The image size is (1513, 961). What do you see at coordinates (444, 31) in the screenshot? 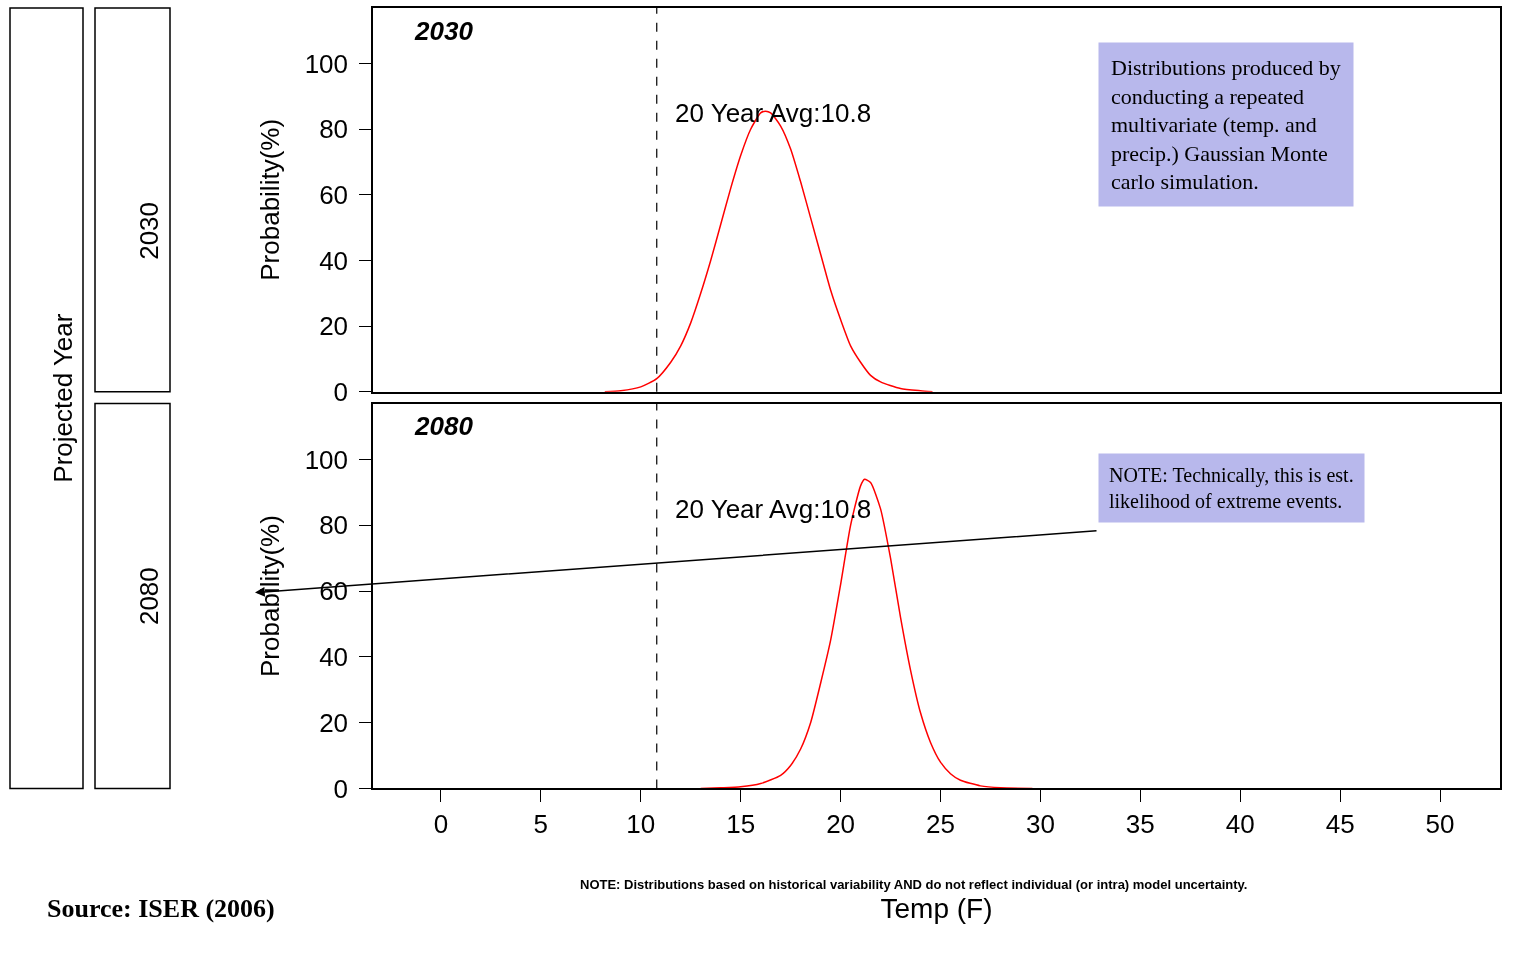
I see `chart-title: 2030` at bounding box center [444, 31].